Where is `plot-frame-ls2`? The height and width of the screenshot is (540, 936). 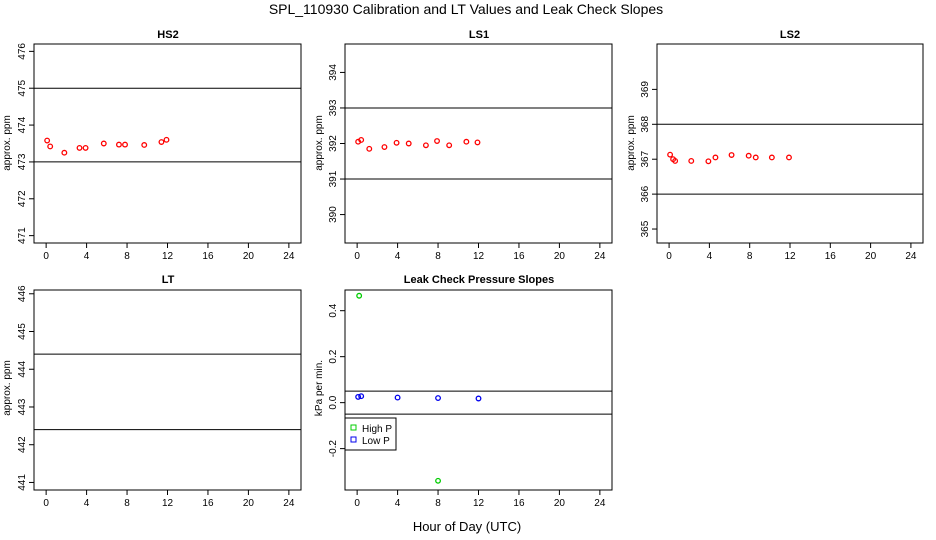
plot-frame-ls2 is located at coordinates (790, 143).